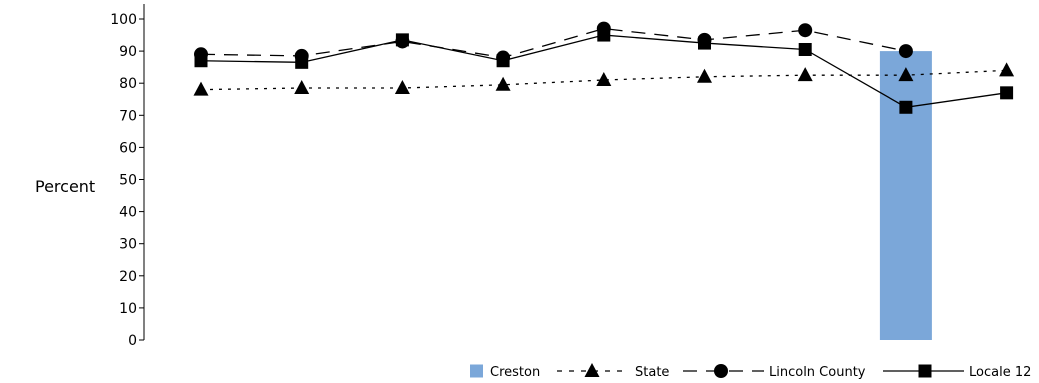 The height and width of the screenshot is (383, 1039). Describe the element at coordinates (652, 372) in the screenshot. I see `legend-label-state: State` at that location.